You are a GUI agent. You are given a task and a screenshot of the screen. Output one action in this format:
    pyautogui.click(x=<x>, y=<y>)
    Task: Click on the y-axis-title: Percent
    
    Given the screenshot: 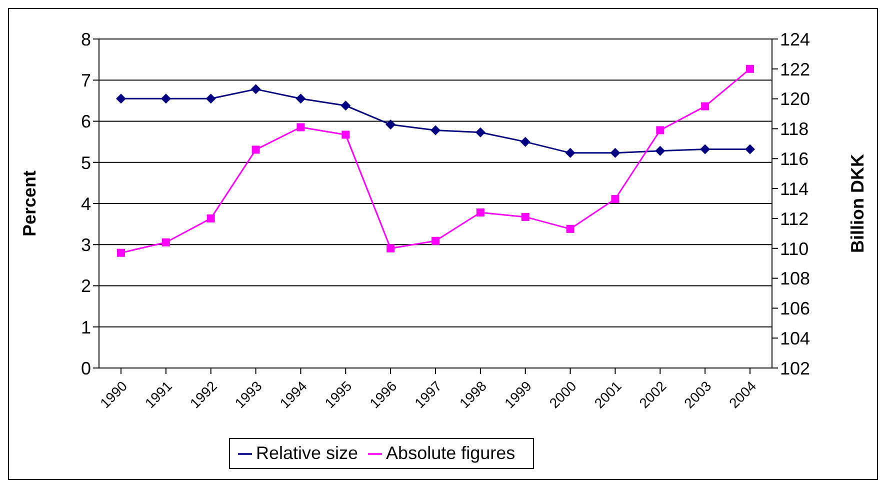 What is the action you would take?
    pyautogui.click(x=29, y=203)
    